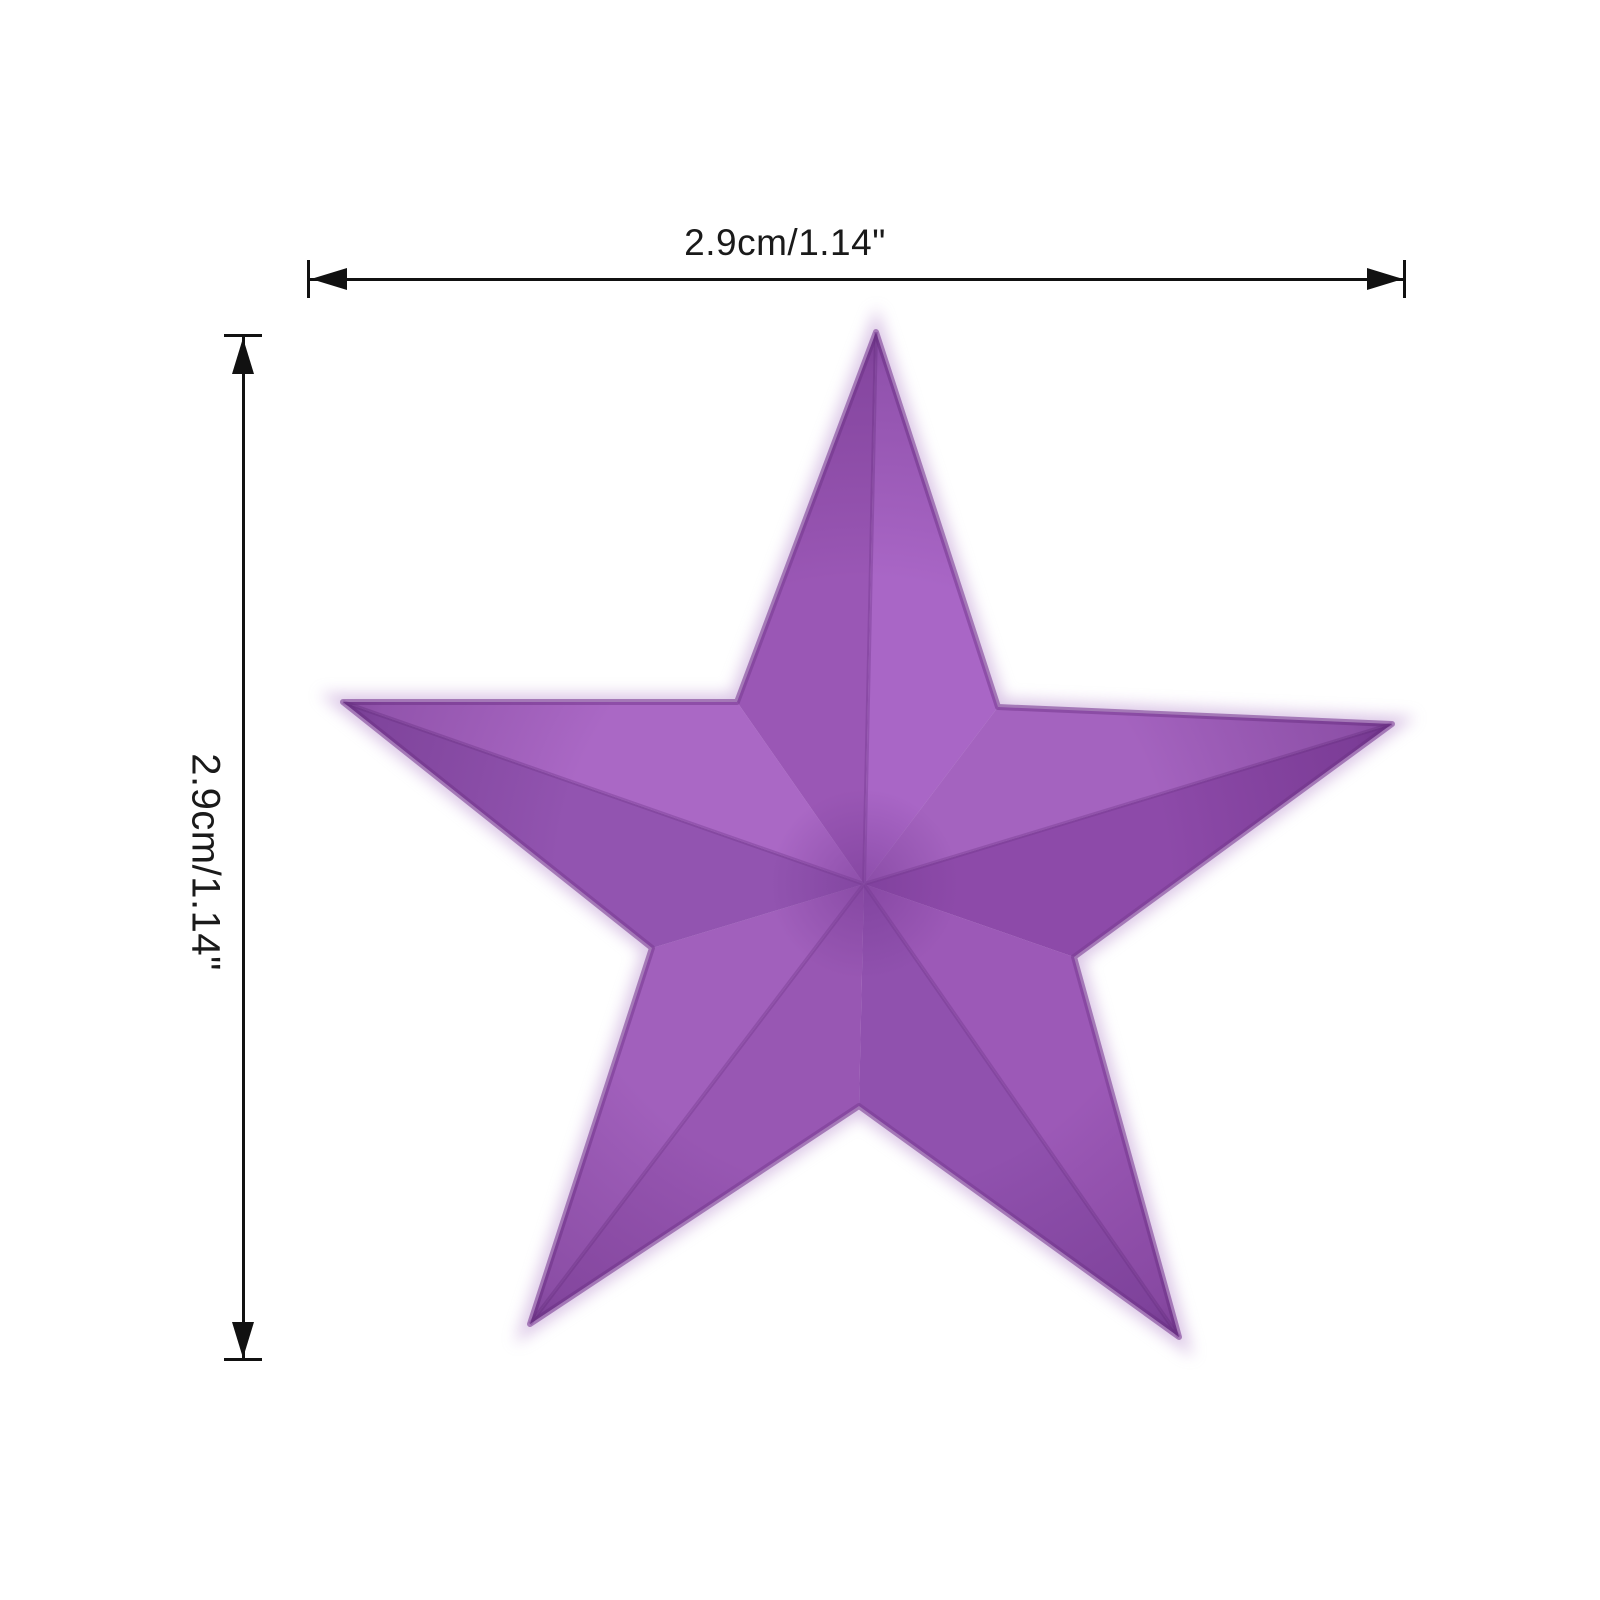  What do you see at coordinates (308, 279) in the screenshot?
I see `width-dim-left-tick` at bounding box center [308, 279].